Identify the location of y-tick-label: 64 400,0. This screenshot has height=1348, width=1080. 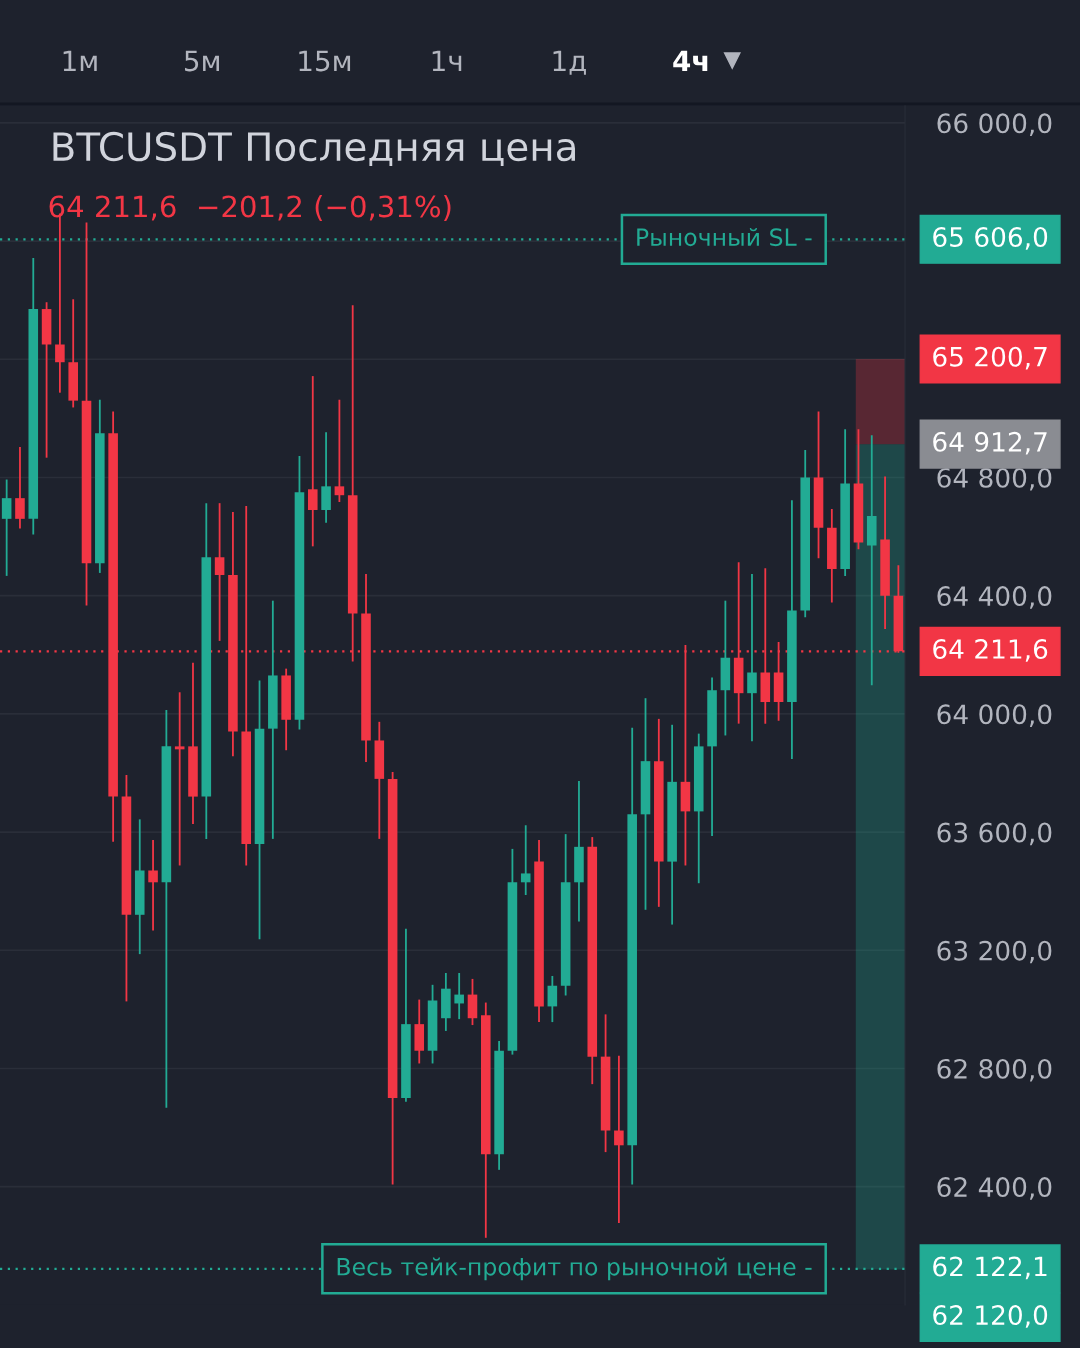
(994, 597).